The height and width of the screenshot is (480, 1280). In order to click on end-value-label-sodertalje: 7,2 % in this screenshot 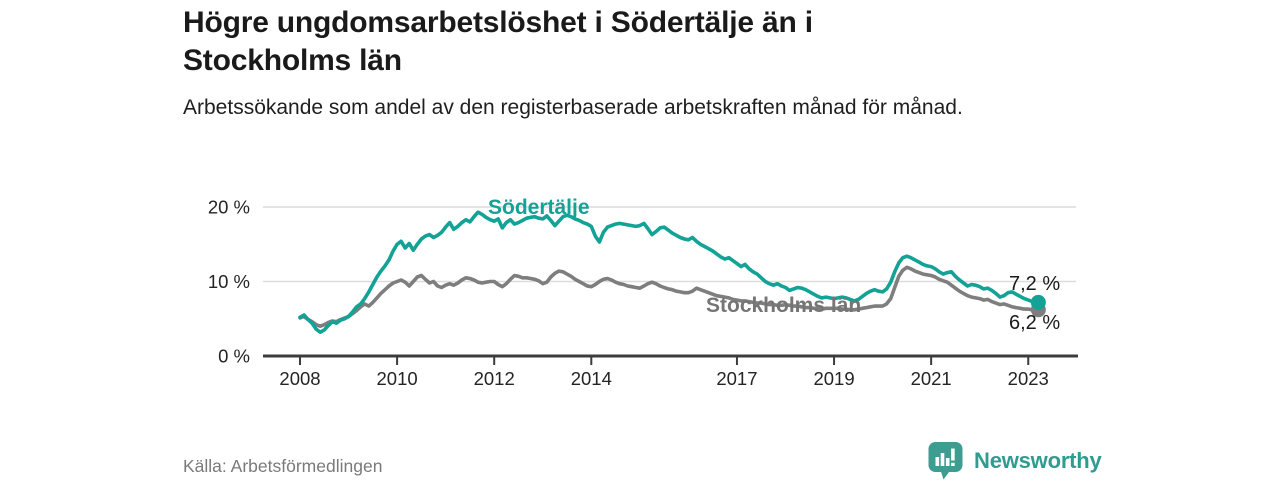, I will do `click(1035, 284)`.